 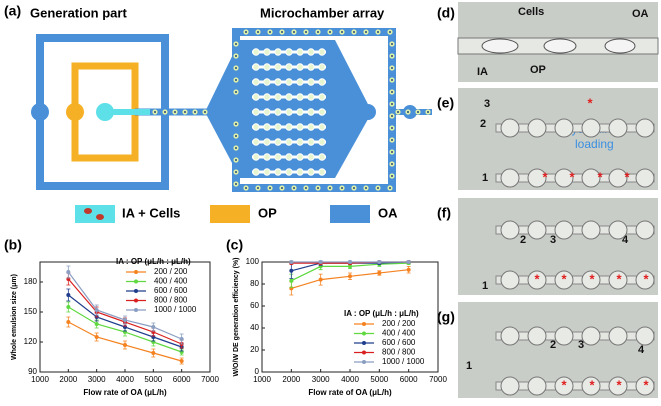 I want to click on panel-label: (f), so click(x=444, y=213).